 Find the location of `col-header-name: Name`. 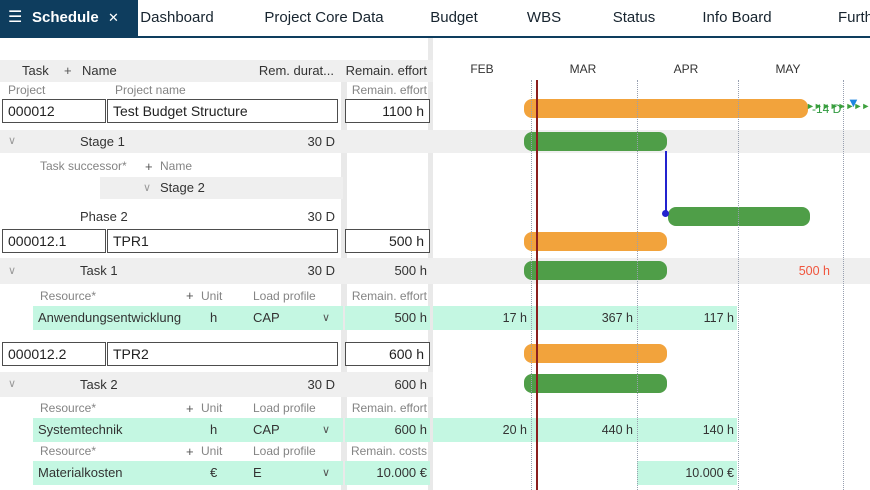

col-header-name: Name is located at coordinates (99, 70).